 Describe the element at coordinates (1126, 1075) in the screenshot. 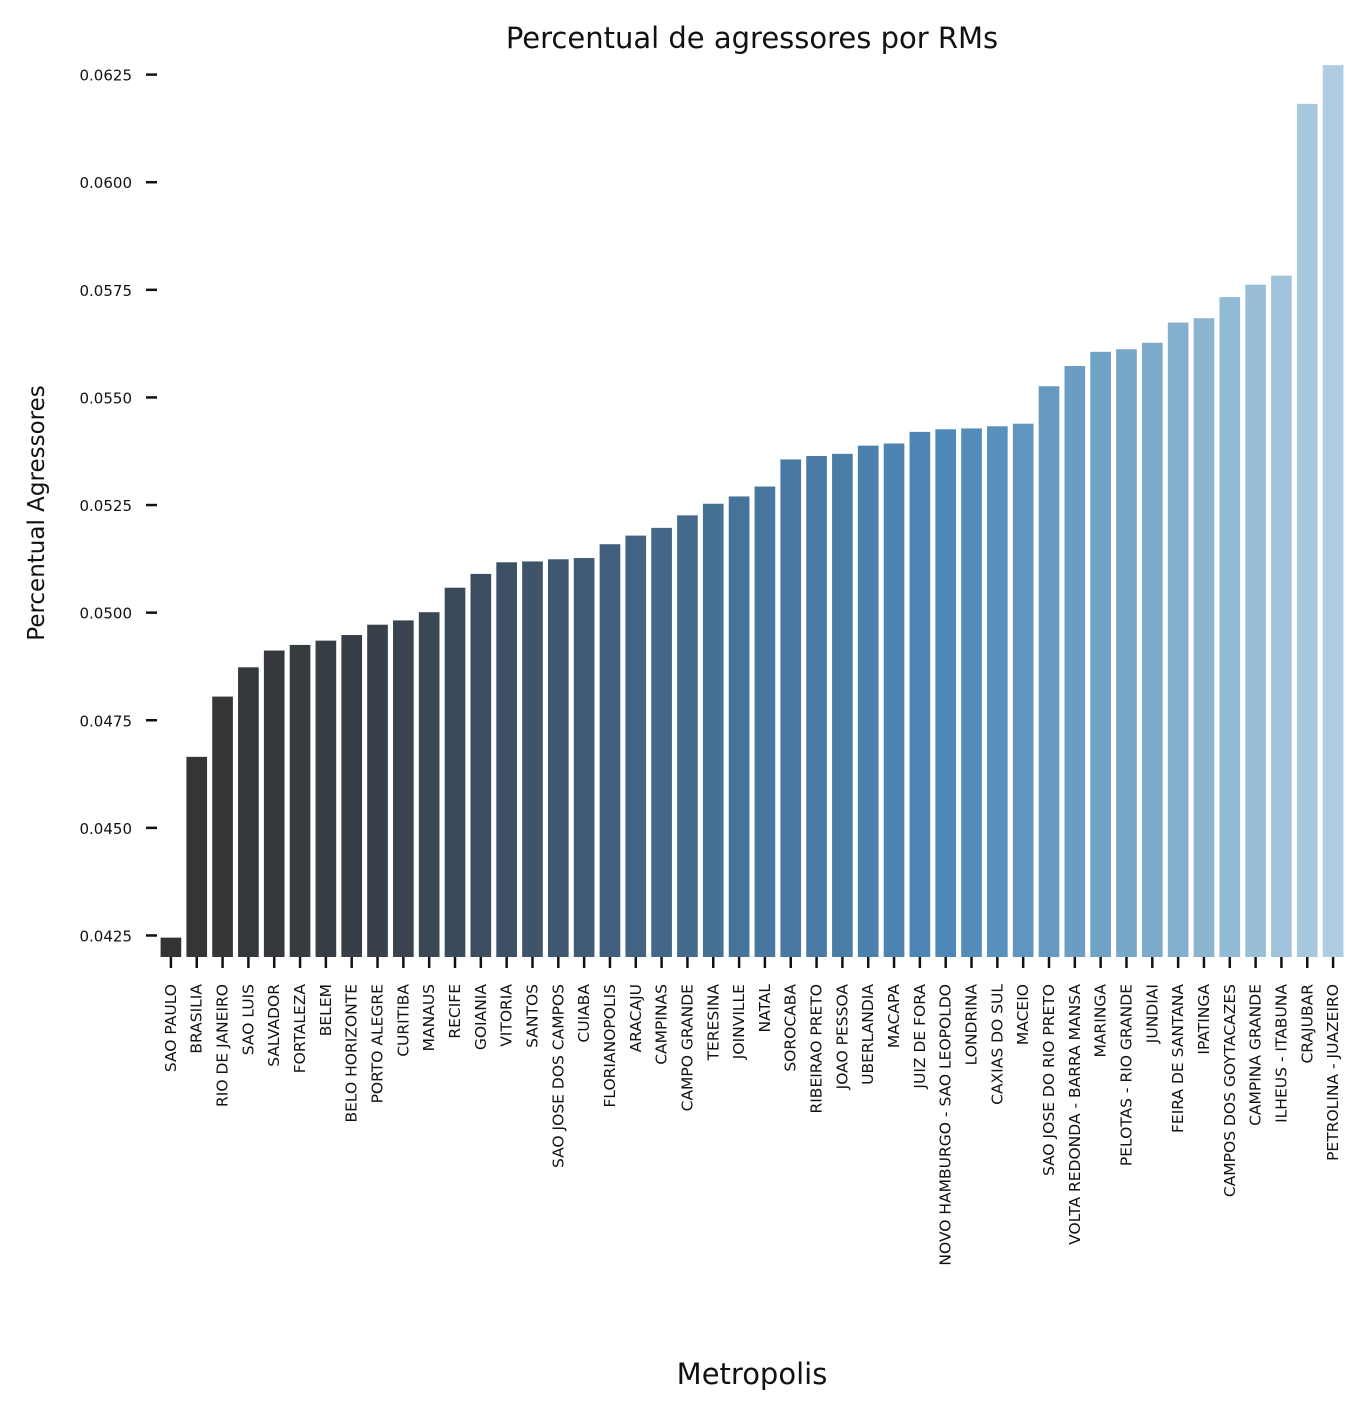

I see `x-tick-label: PELOTAS - RIO GRANDE` at that location.